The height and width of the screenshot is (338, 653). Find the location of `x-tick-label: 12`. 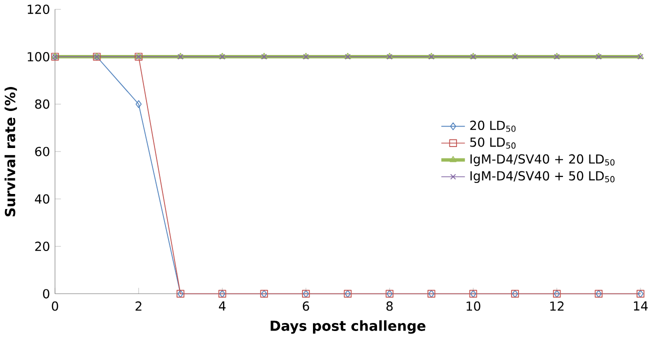

x-tick-label: 12 is located at coordinates (557, 305).